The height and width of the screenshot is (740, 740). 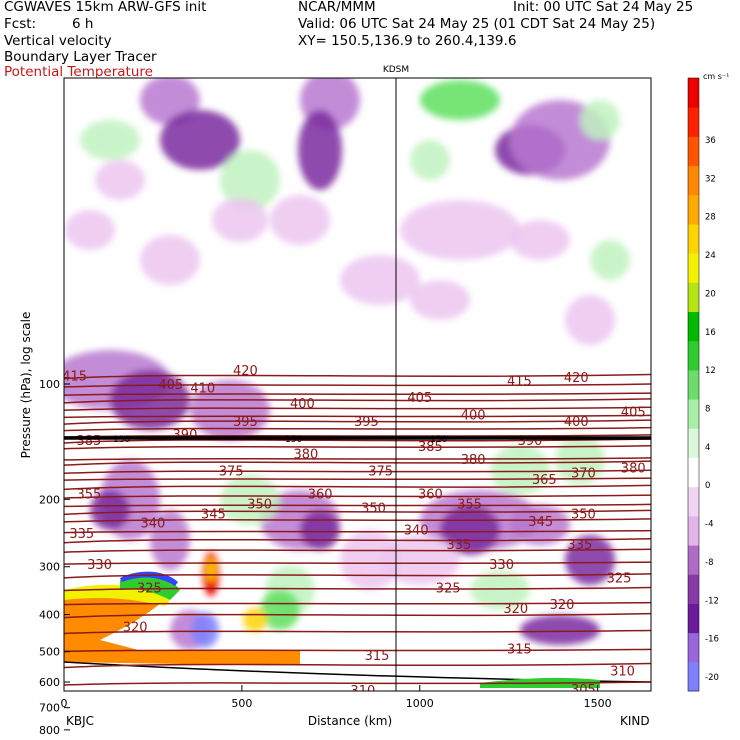 What do you see at coordinates (64, 703) in the screenshot?
I see `x-axis-tick-label: 0` at bounding box center [64, 703].